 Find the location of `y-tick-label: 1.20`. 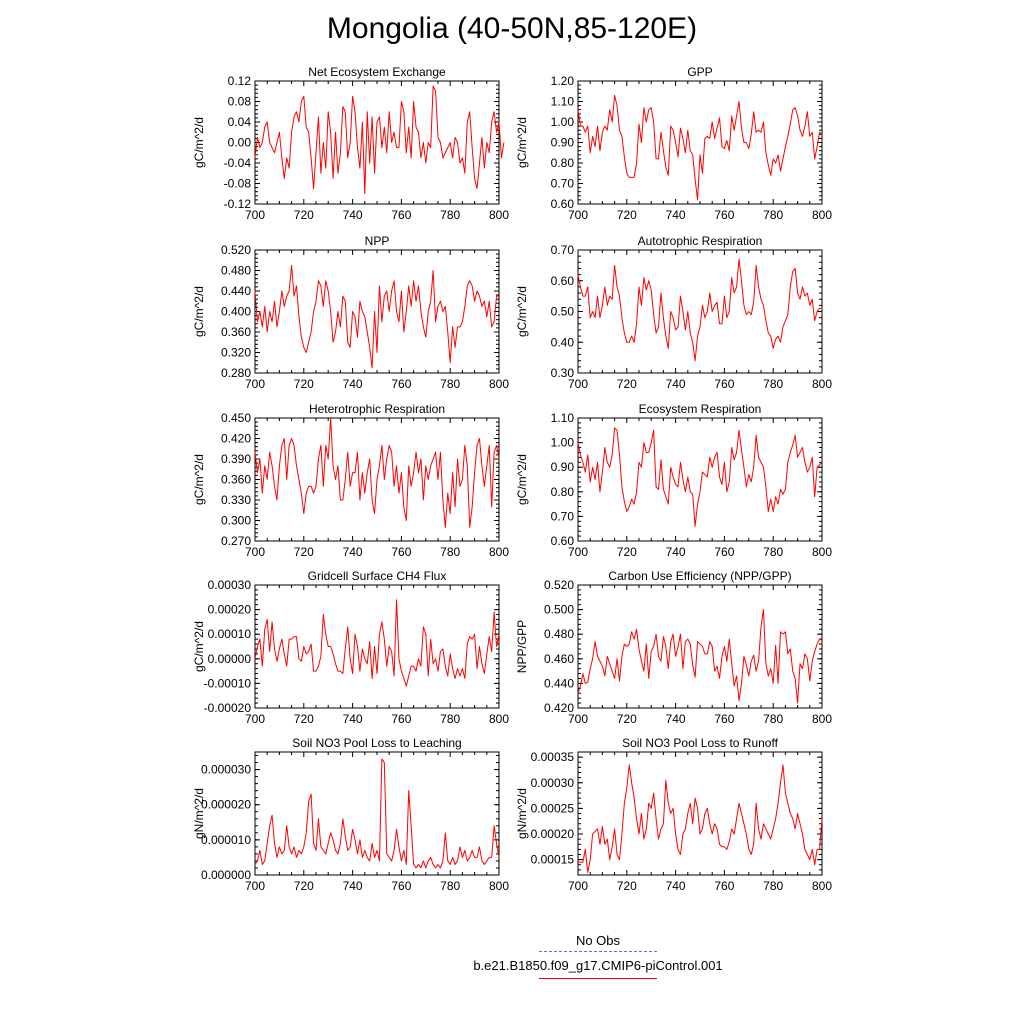

y-tick-label: 1.20 is located at coordinates (563, 81).